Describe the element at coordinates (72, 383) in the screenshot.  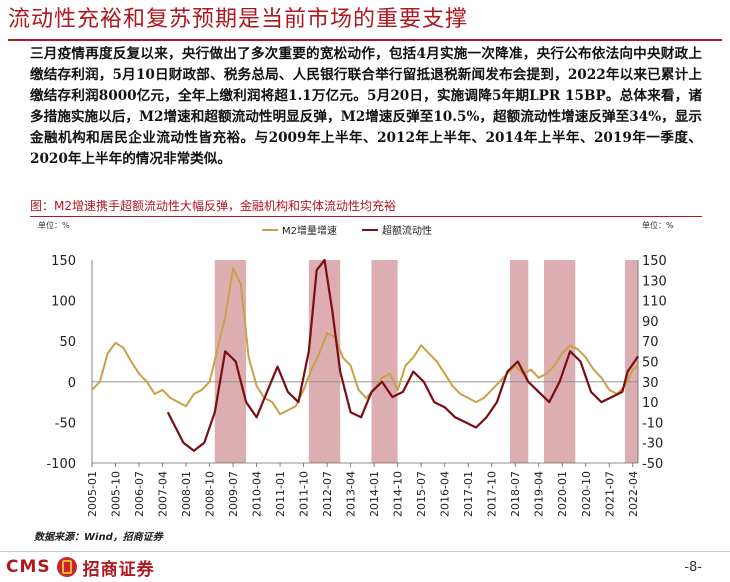
I see `left-tick-label-4: 0` at that location.